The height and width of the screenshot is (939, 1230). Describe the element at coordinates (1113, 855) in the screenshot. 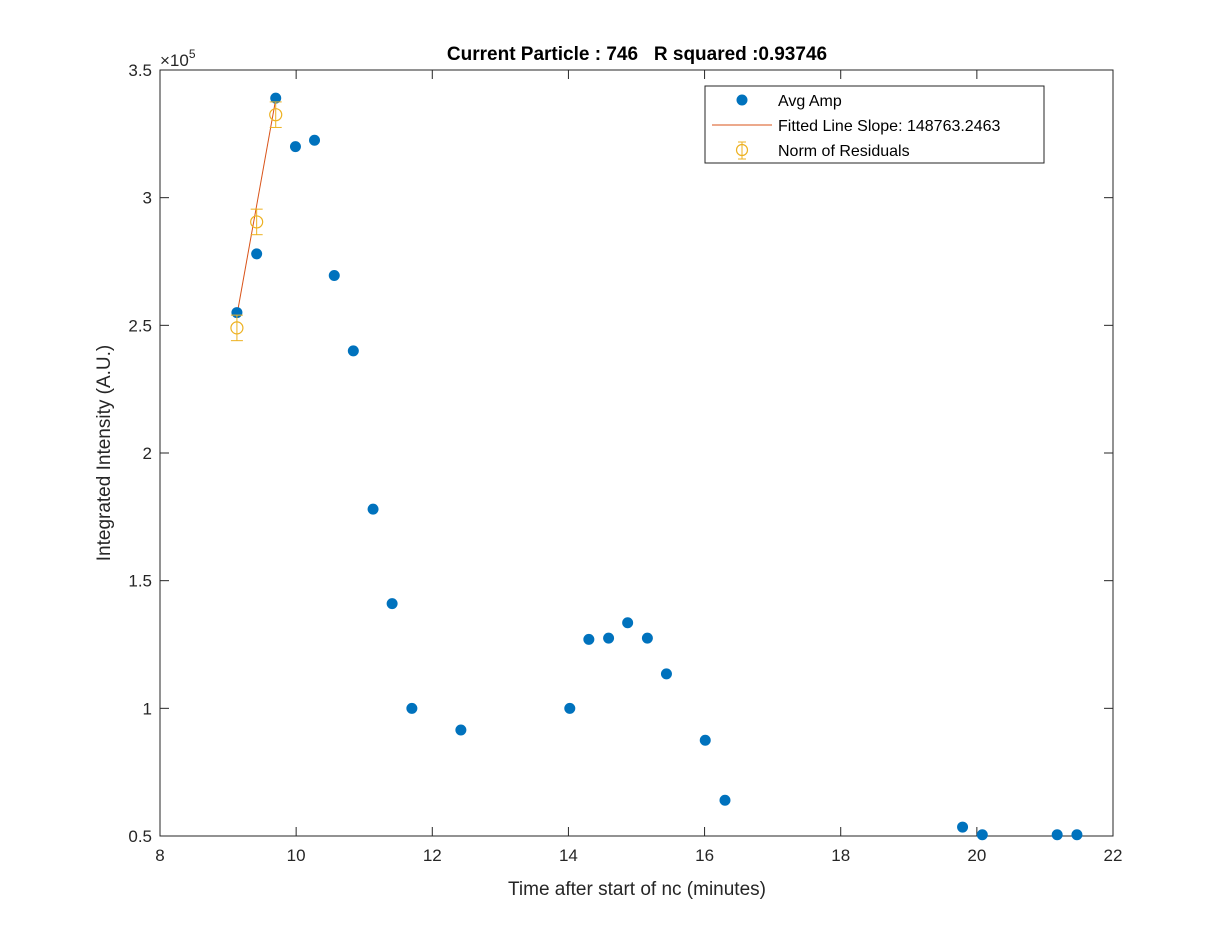

I see `x-tick-label: 22` at that location.